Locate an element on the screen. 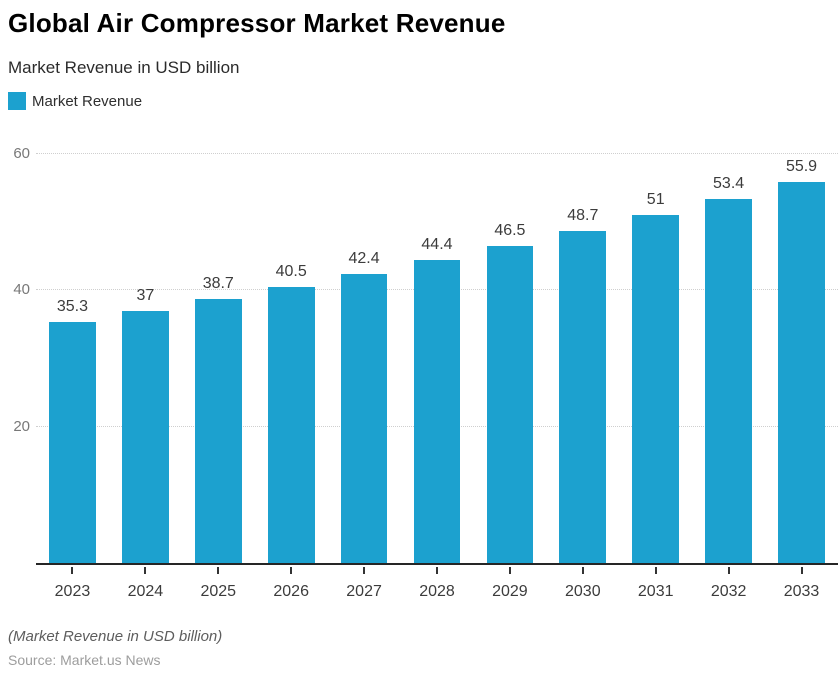 This screenshot has height=684, width=840. chart-subtitle: Market Revenue in USD billion is located at coordinates (124, 67).